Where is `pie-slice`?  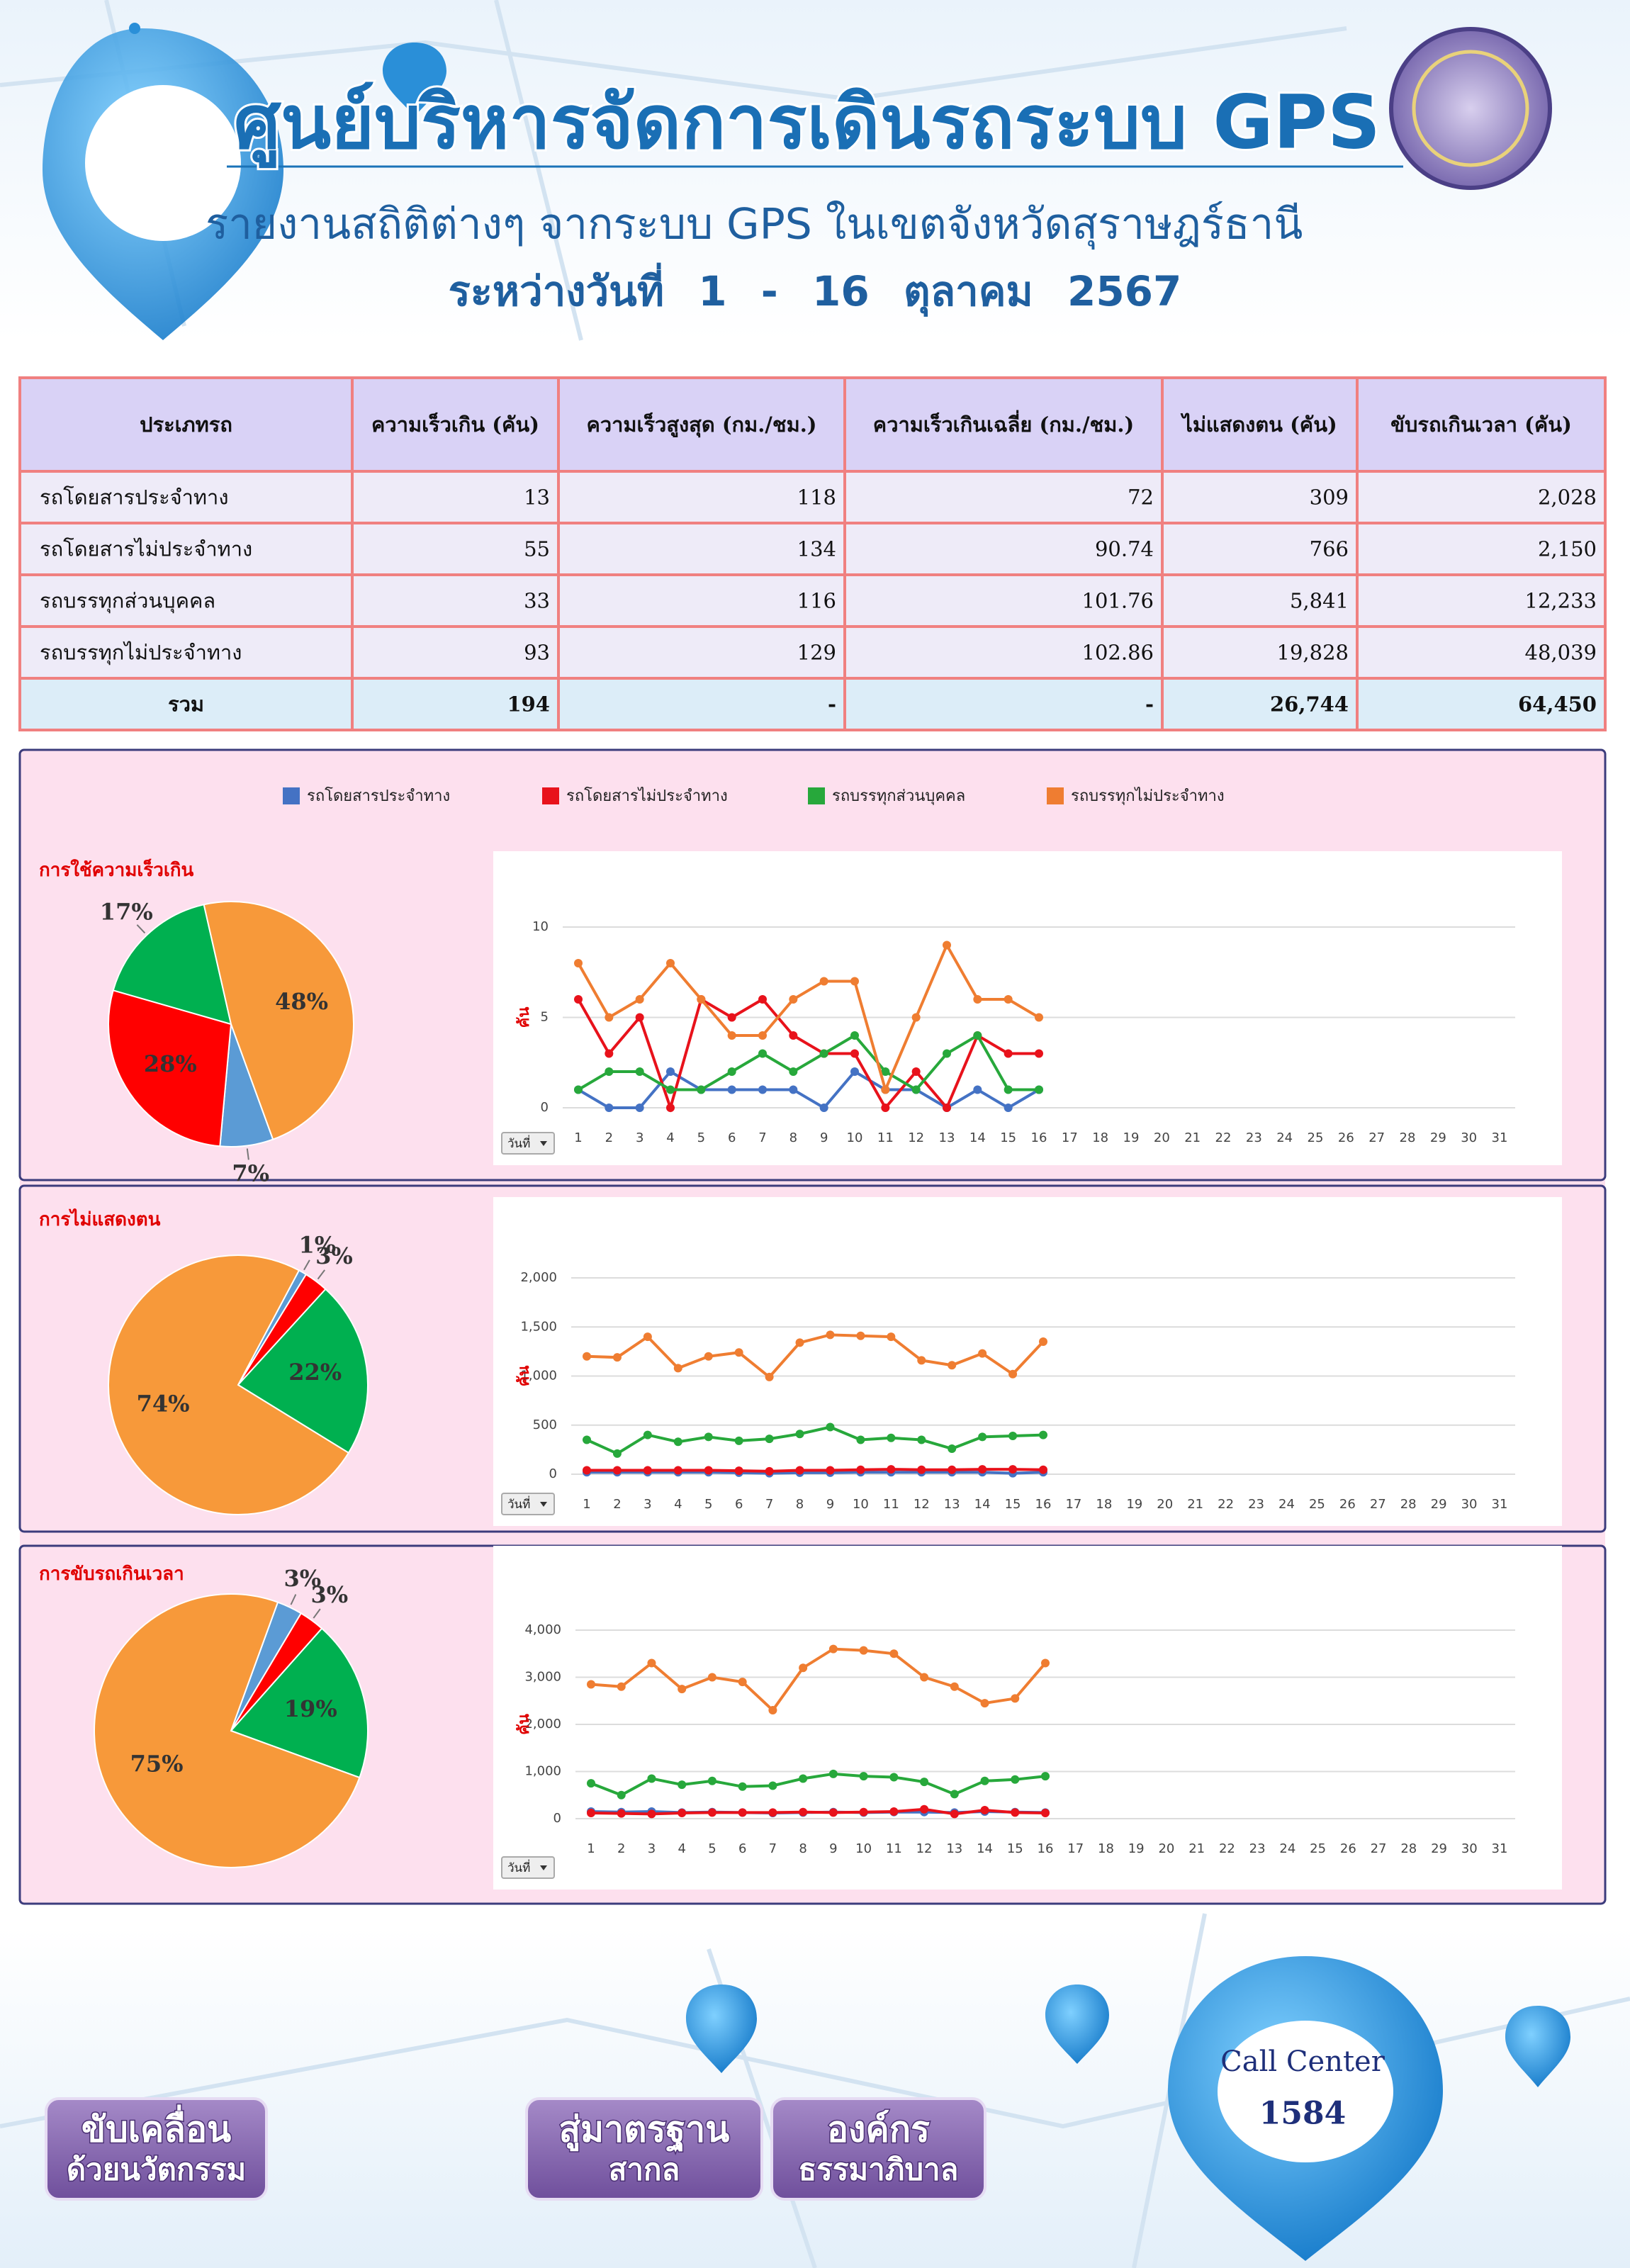 pie-slice is located at coordinates (303, 1371).